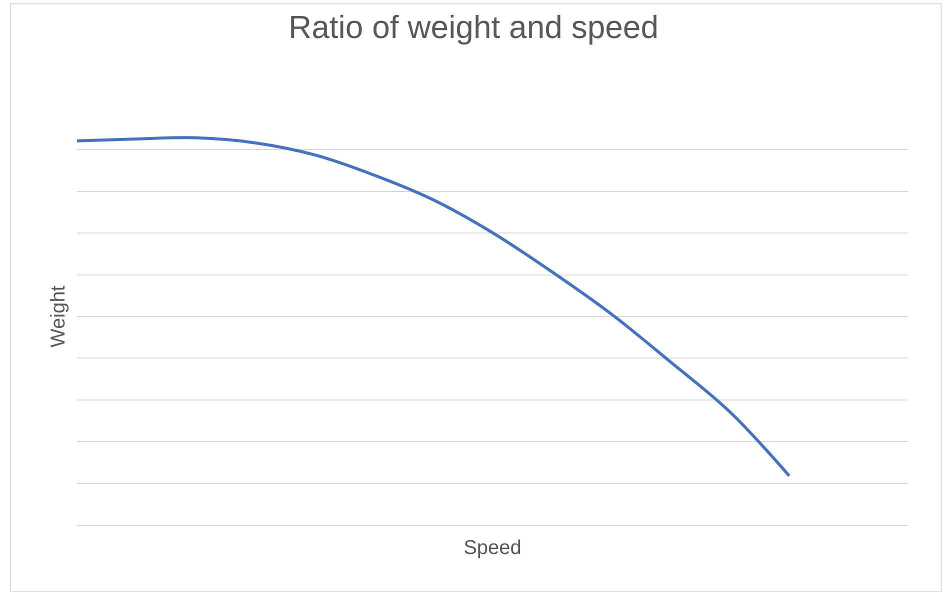  I want to click on x-axis-title: Speed, so click(493, 547).